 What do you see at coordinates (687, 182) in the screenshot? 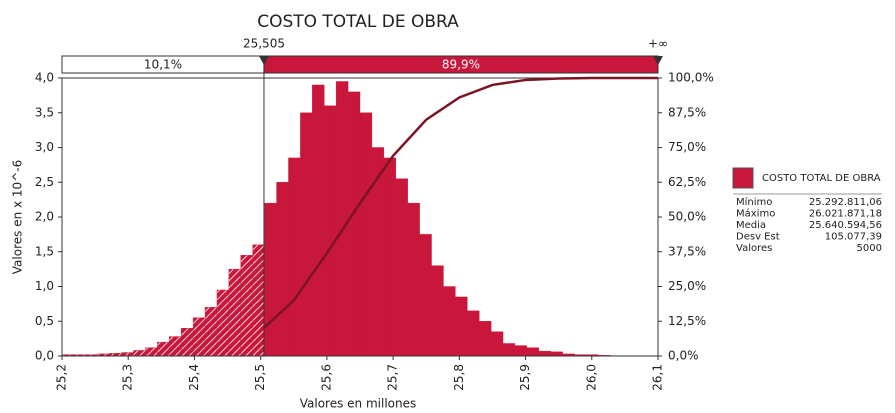
I see `y2-tick-label: 62,5%` at bounding box center [687, 182].